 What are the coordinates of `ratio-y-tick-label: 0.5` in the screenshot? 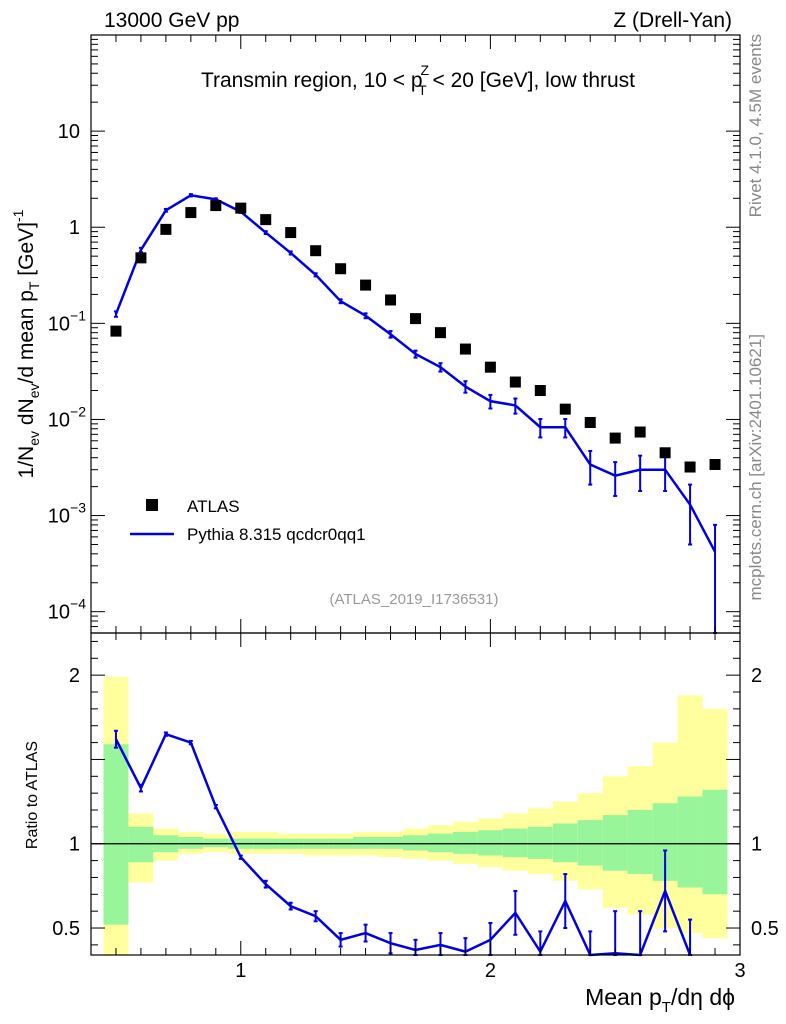 It's located at (66, 929).